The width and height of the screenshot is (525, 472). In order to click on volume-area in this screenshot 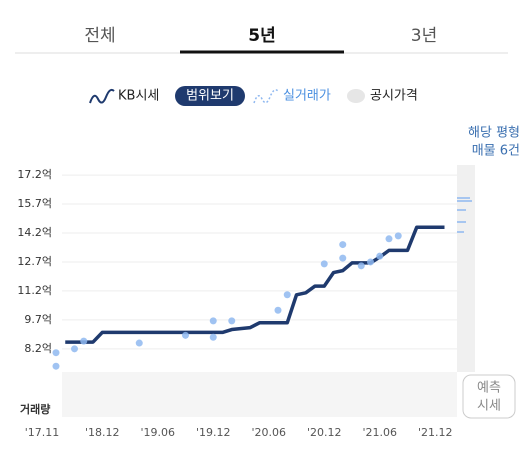, I will do `click(259, 394)`.